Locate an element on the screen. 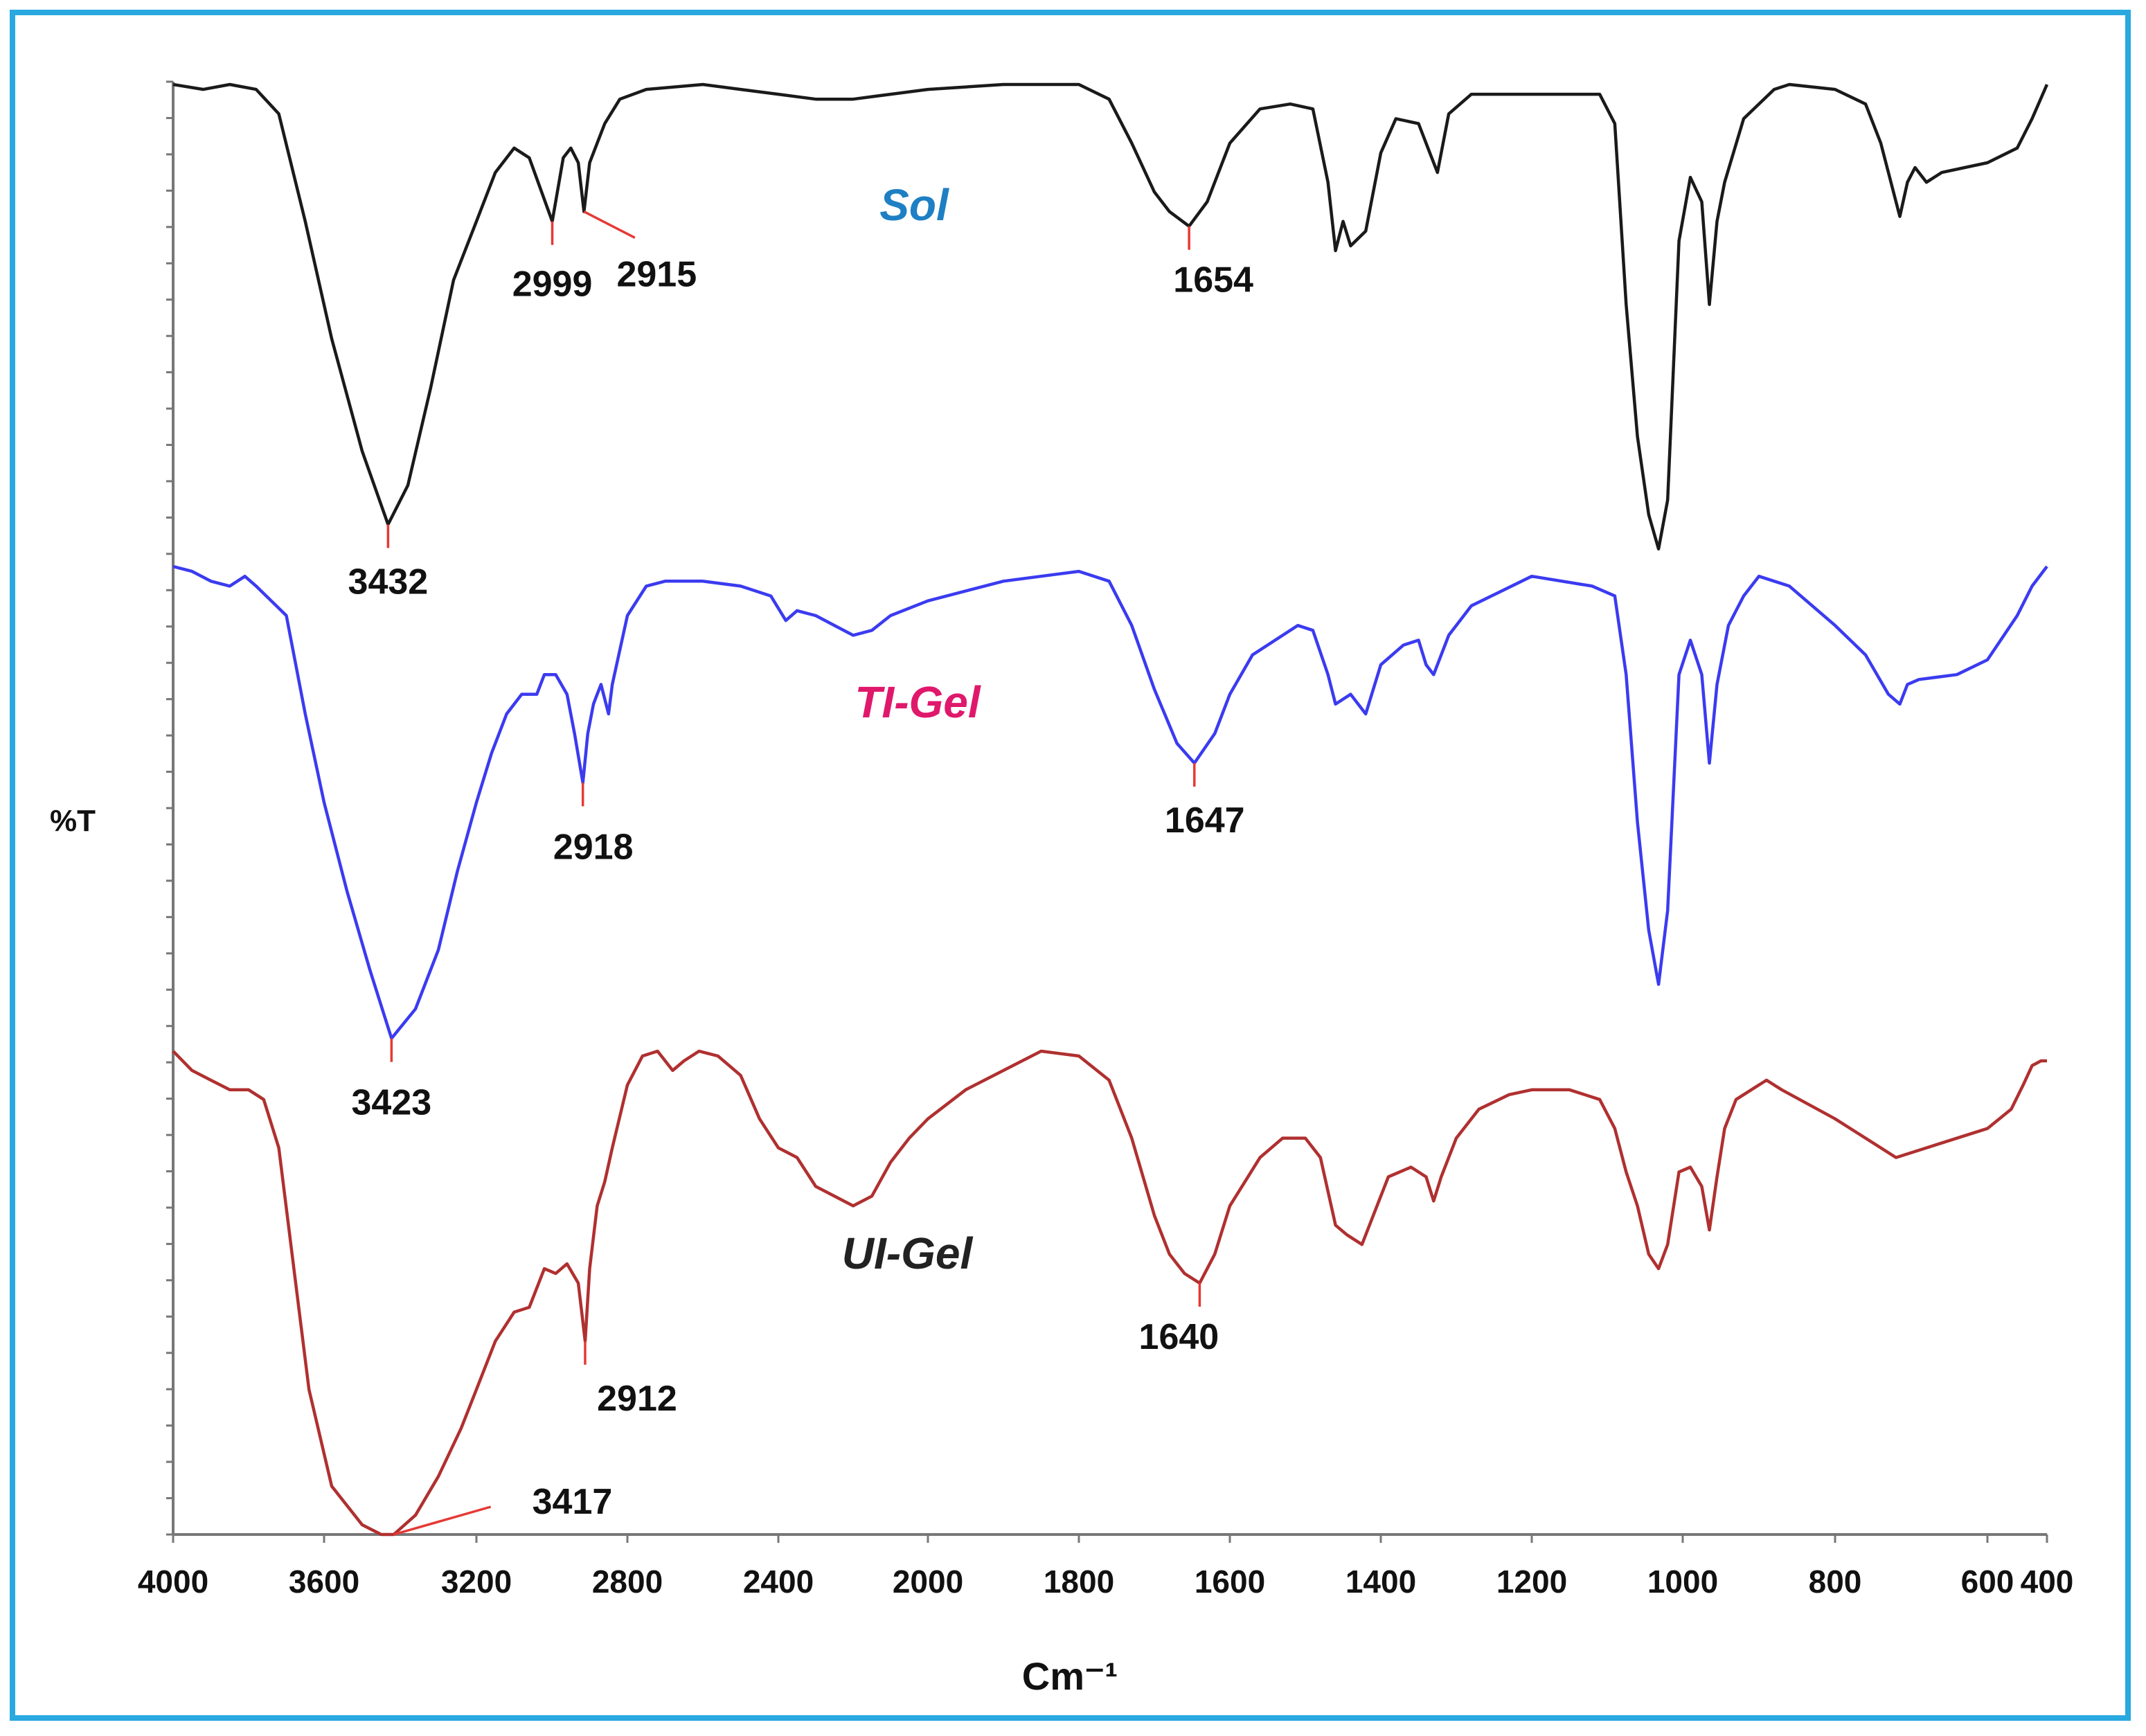 The image size is (2146, 1736). x-axis-label: Cm⁻¹ is located at coordinates (1070, 1676).